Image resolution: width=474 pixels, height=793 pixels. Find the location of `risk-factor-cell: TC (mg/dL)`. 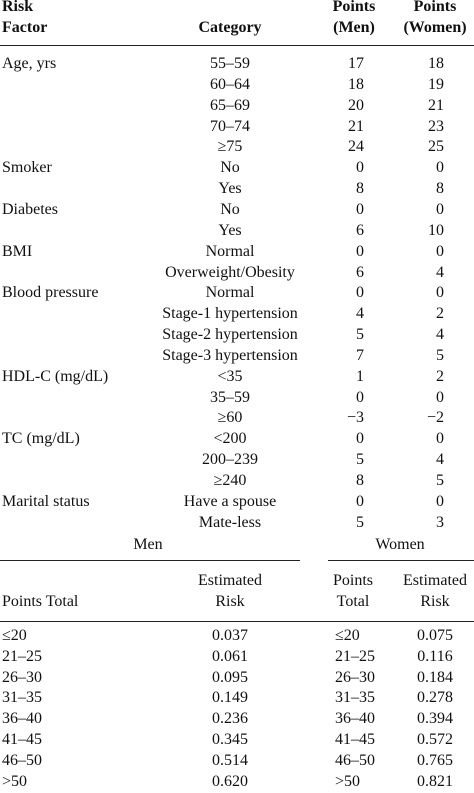

risk-factor-cell: TC (mg/dL) is located at coordinates (41, 439).